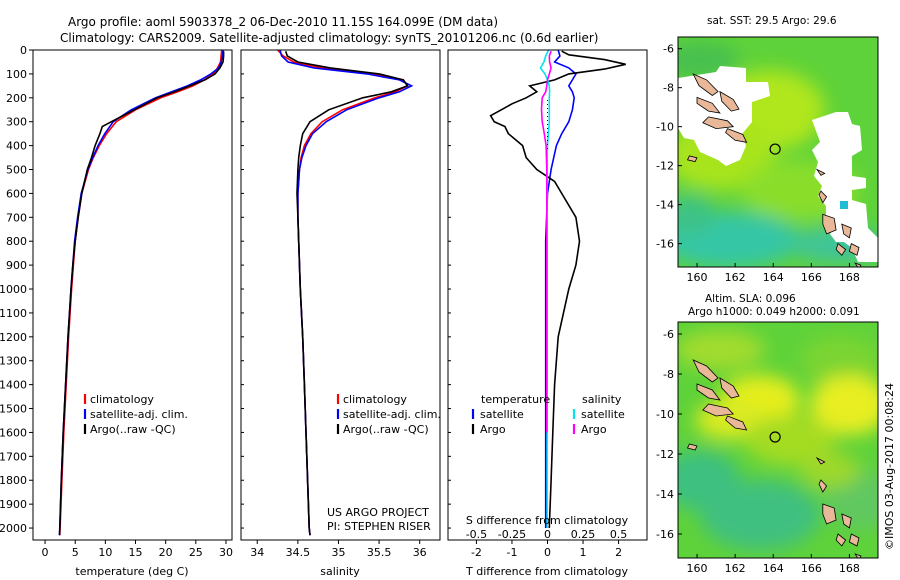 The image size is (900, 580). Describe the element at coordinates (13, 289) in the screenshot. I see `depth-tick-label: 1000` at that location.